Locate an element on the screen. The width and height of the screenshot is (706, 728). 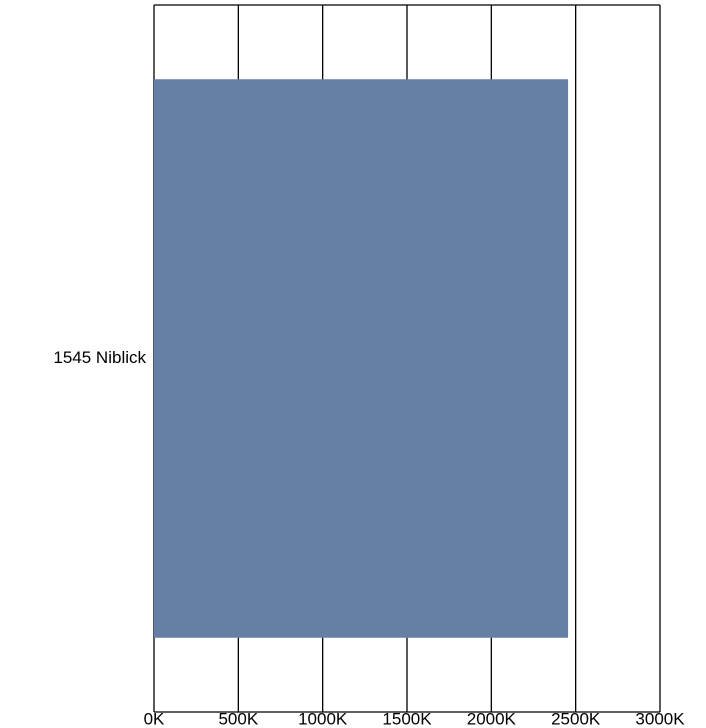
x-tick-label: 500K is located at coordinates (238, 718).